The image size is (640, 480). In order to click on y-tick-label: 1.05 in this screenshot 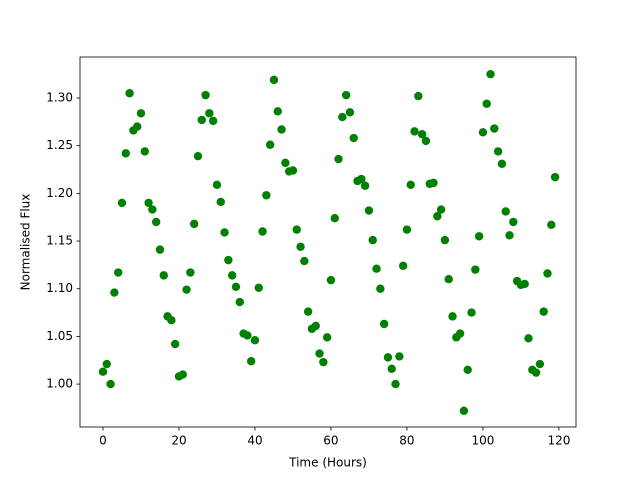, I will do `click(59, 336)`.